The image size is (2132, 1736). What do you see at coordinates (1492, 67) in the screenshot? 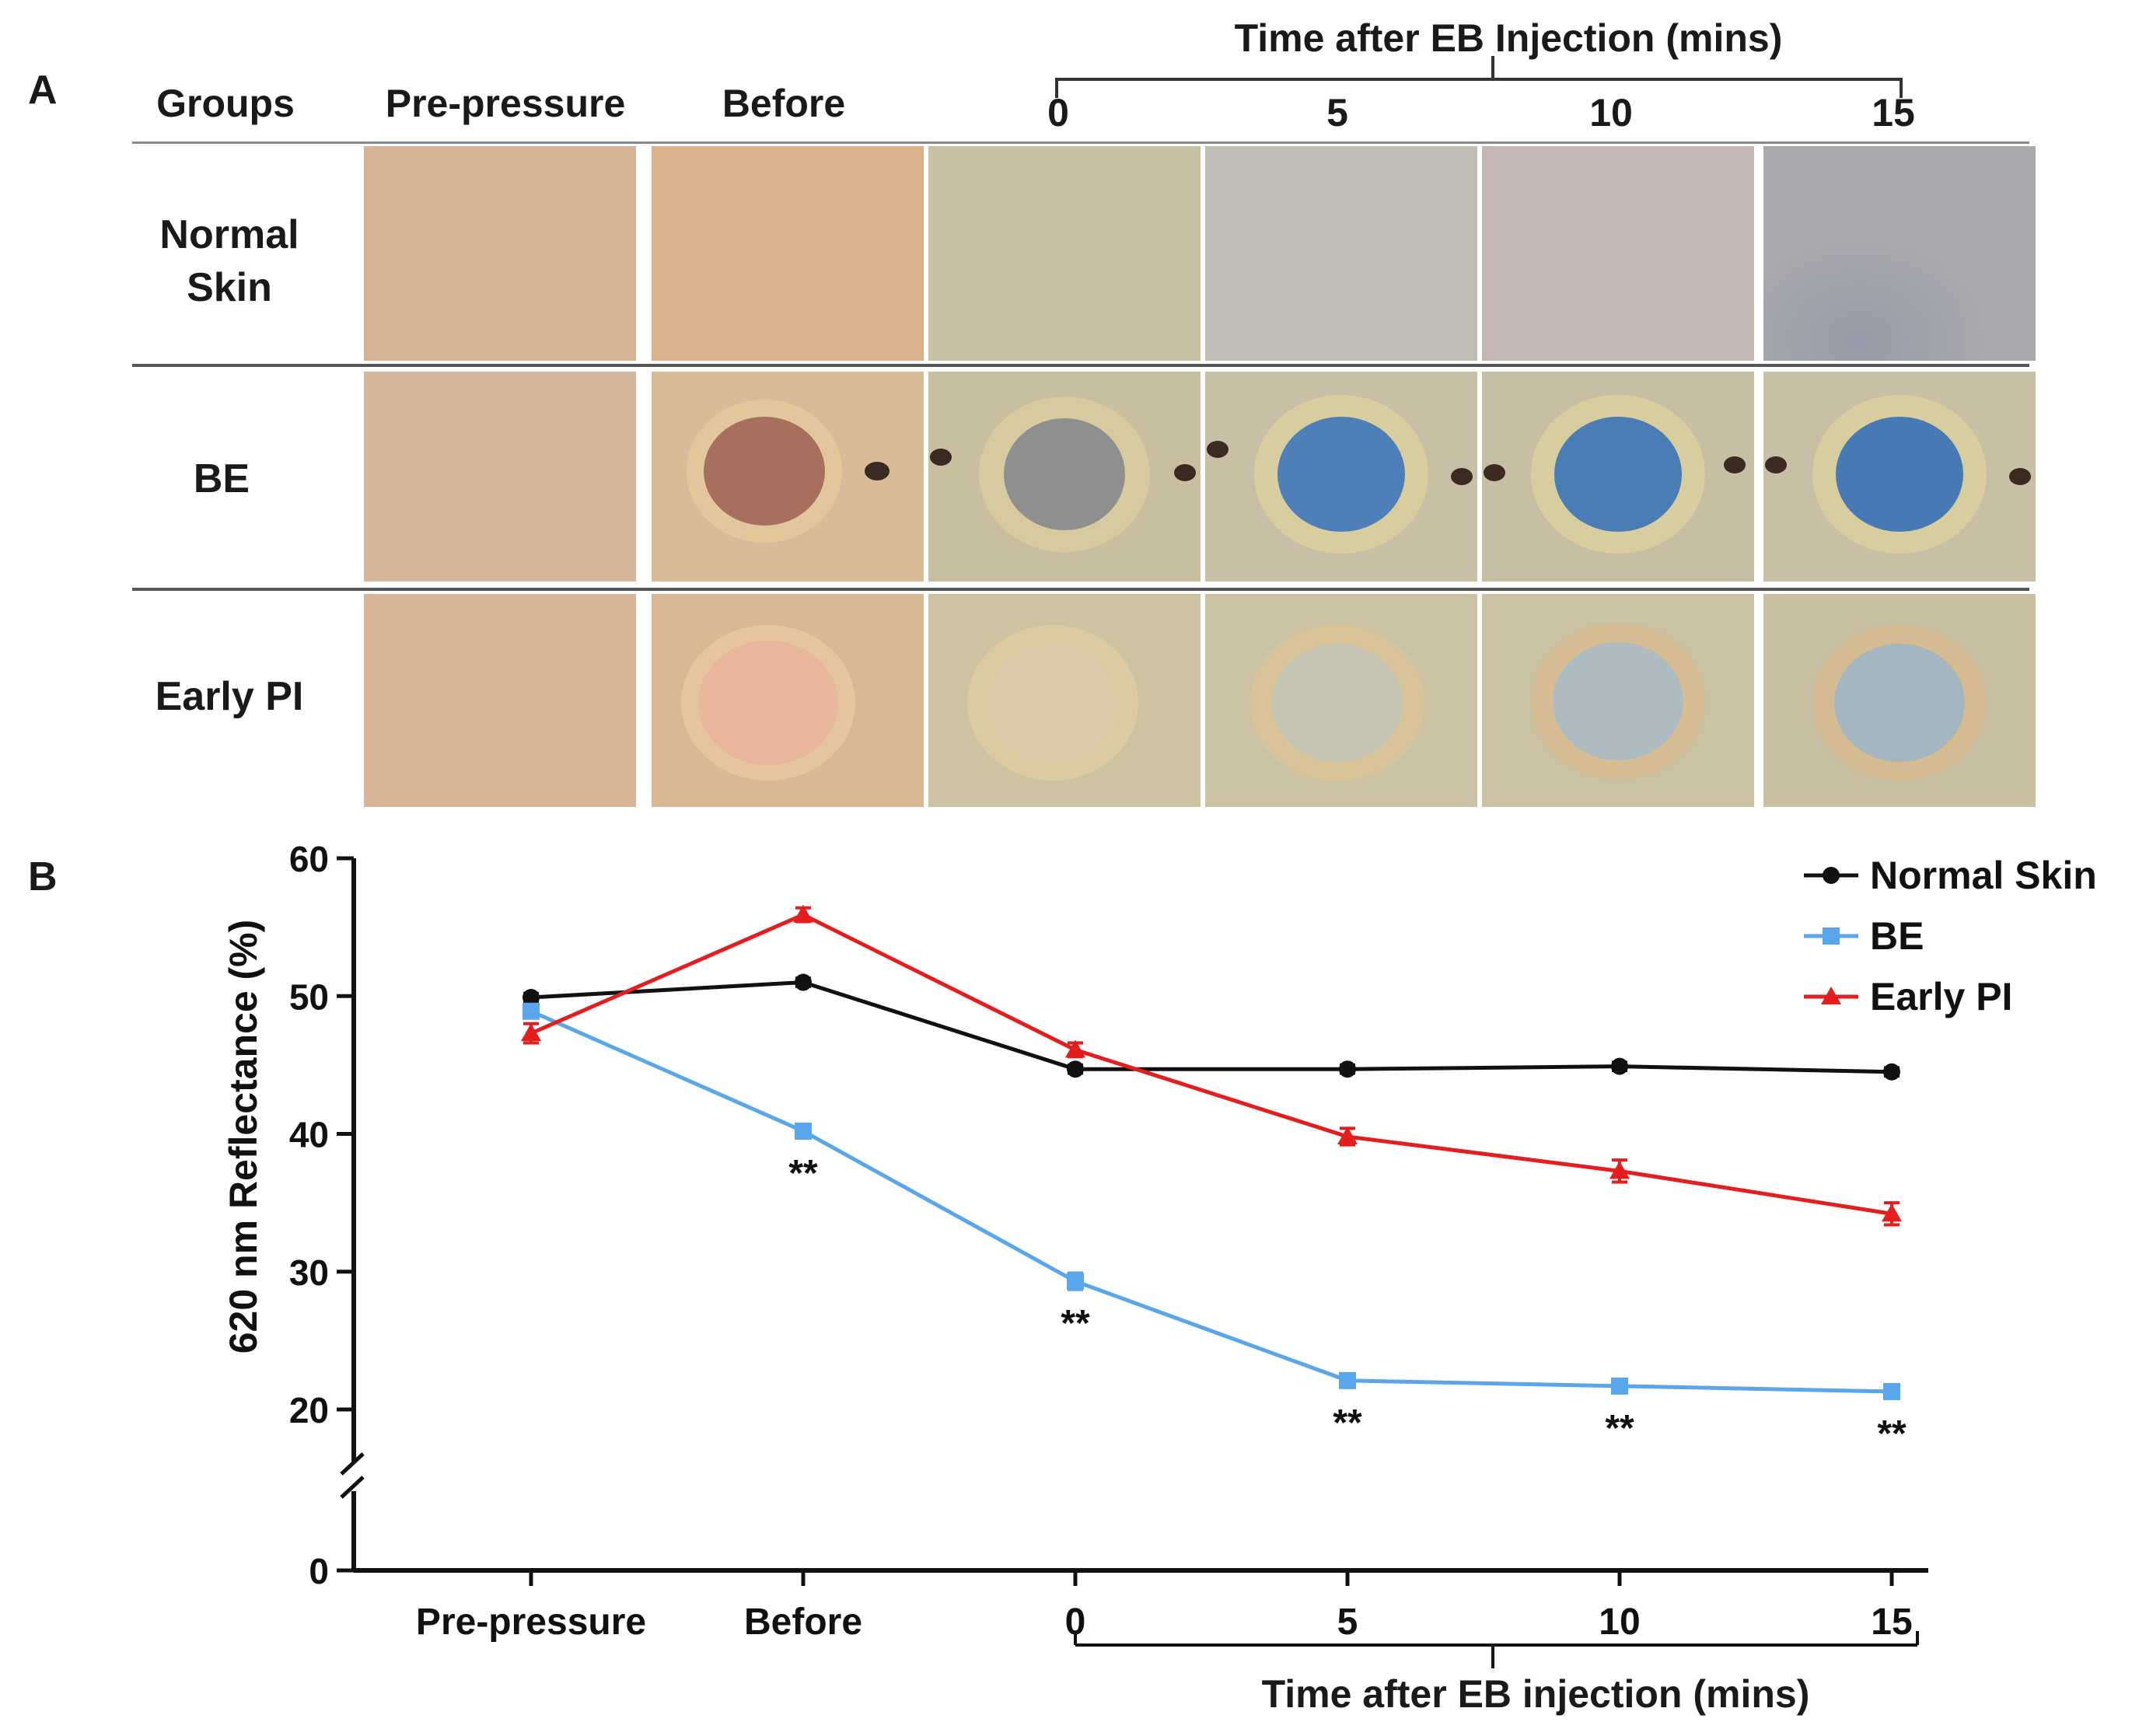
I see `time-bracket-center-tick` at bounding box center [1492, 67].